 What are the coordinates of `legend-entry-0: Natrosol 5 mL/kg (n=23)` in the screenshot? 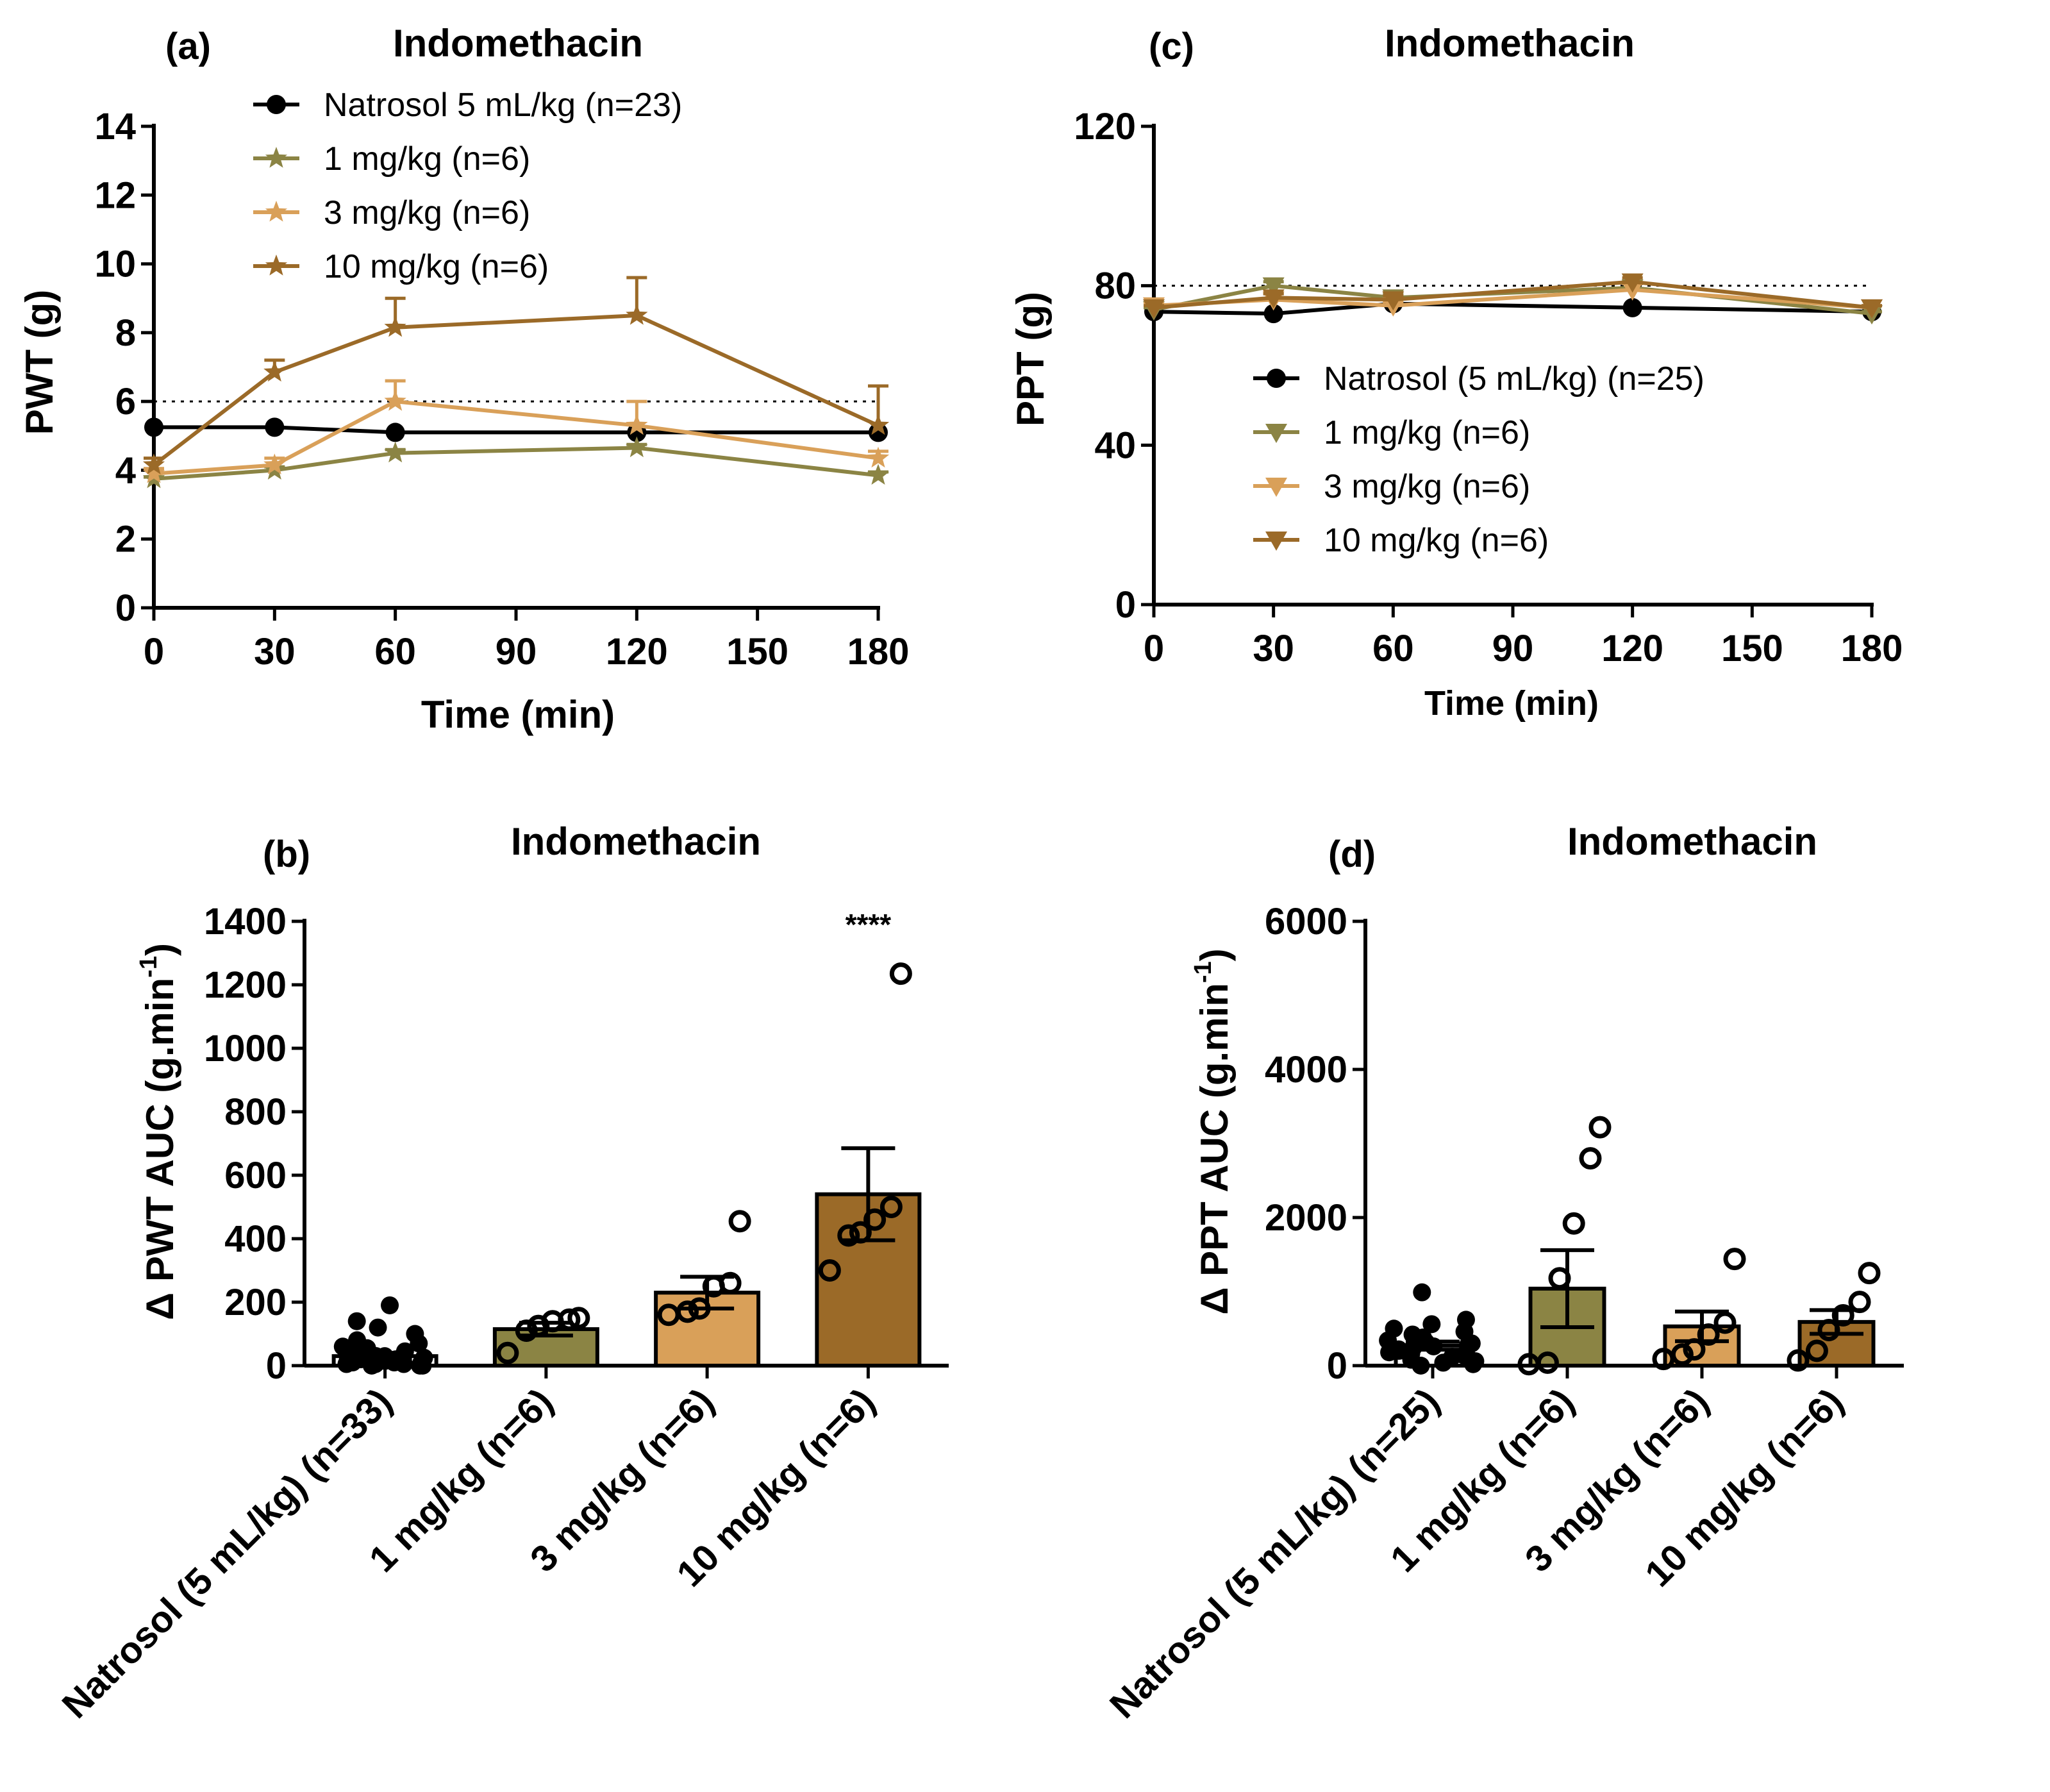 It's located at (468, 105).